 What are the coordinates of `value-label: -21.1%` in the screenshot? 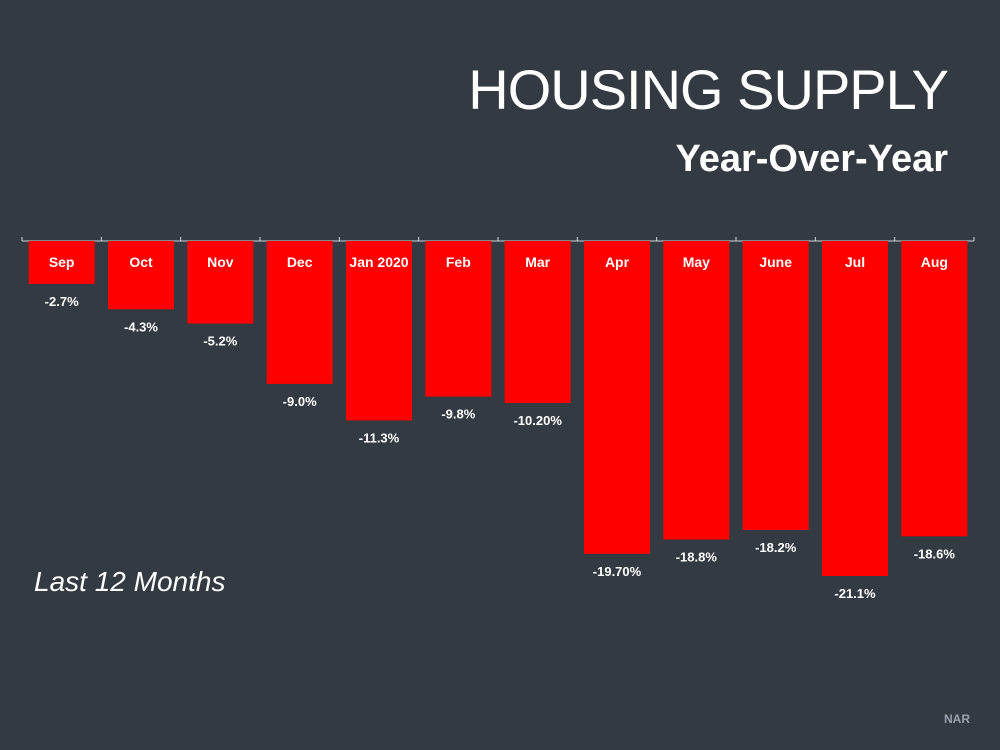 It's located at (855, 593).